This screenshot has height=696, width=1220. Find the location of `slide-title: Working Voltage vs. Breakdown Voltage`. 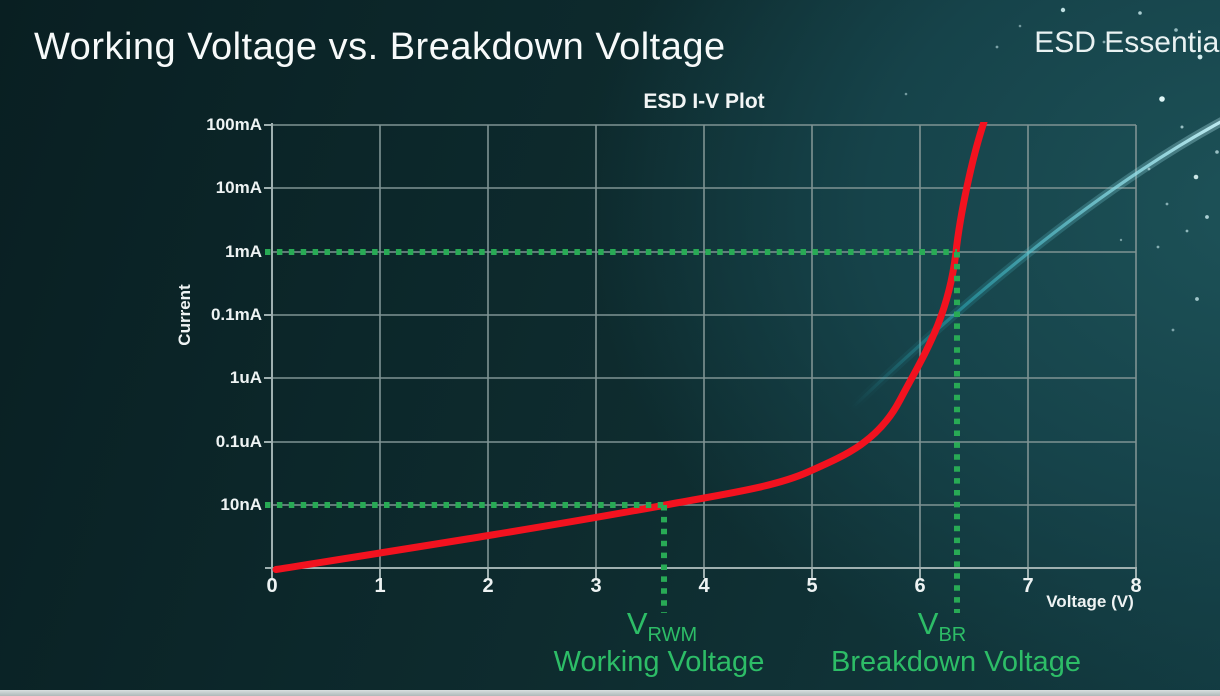

slide-title: Working Voltage vs. Breakdown Voltage is located at coordinates (380, 47).